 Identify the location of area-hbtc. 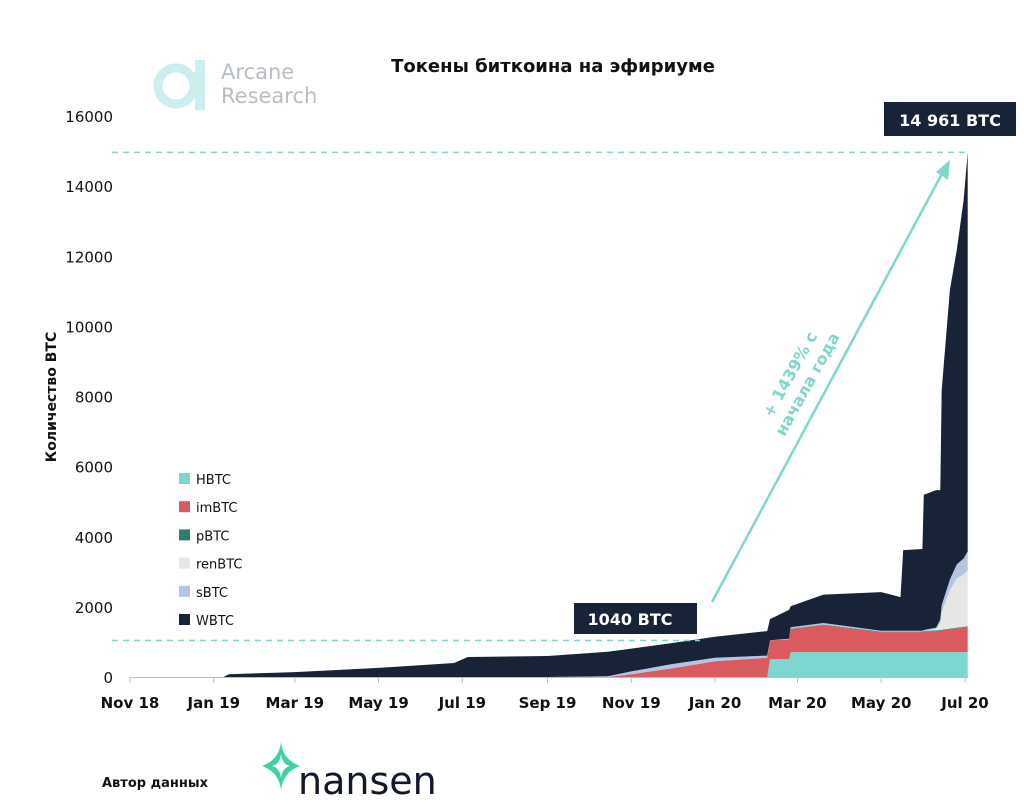
(549, 664).